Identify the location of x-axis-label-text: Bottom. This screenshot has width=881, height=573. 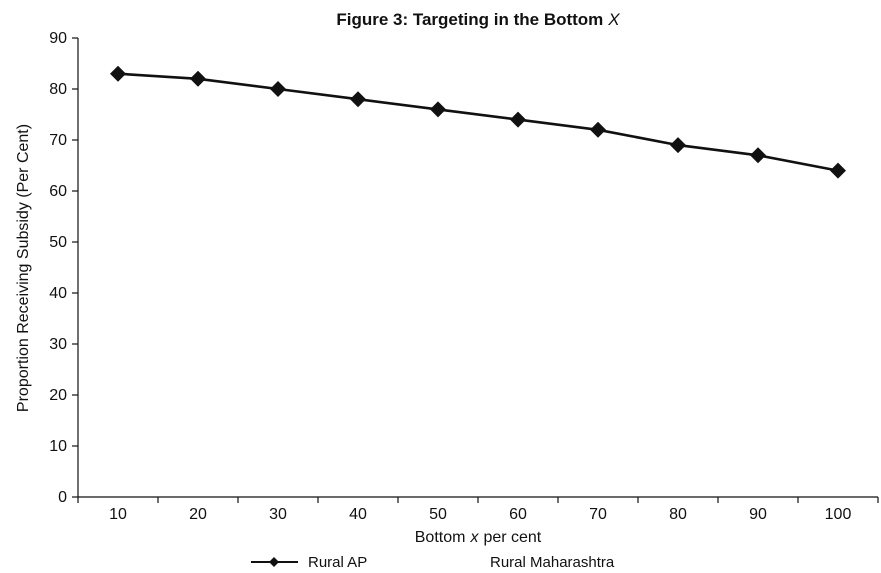
(440, 537).